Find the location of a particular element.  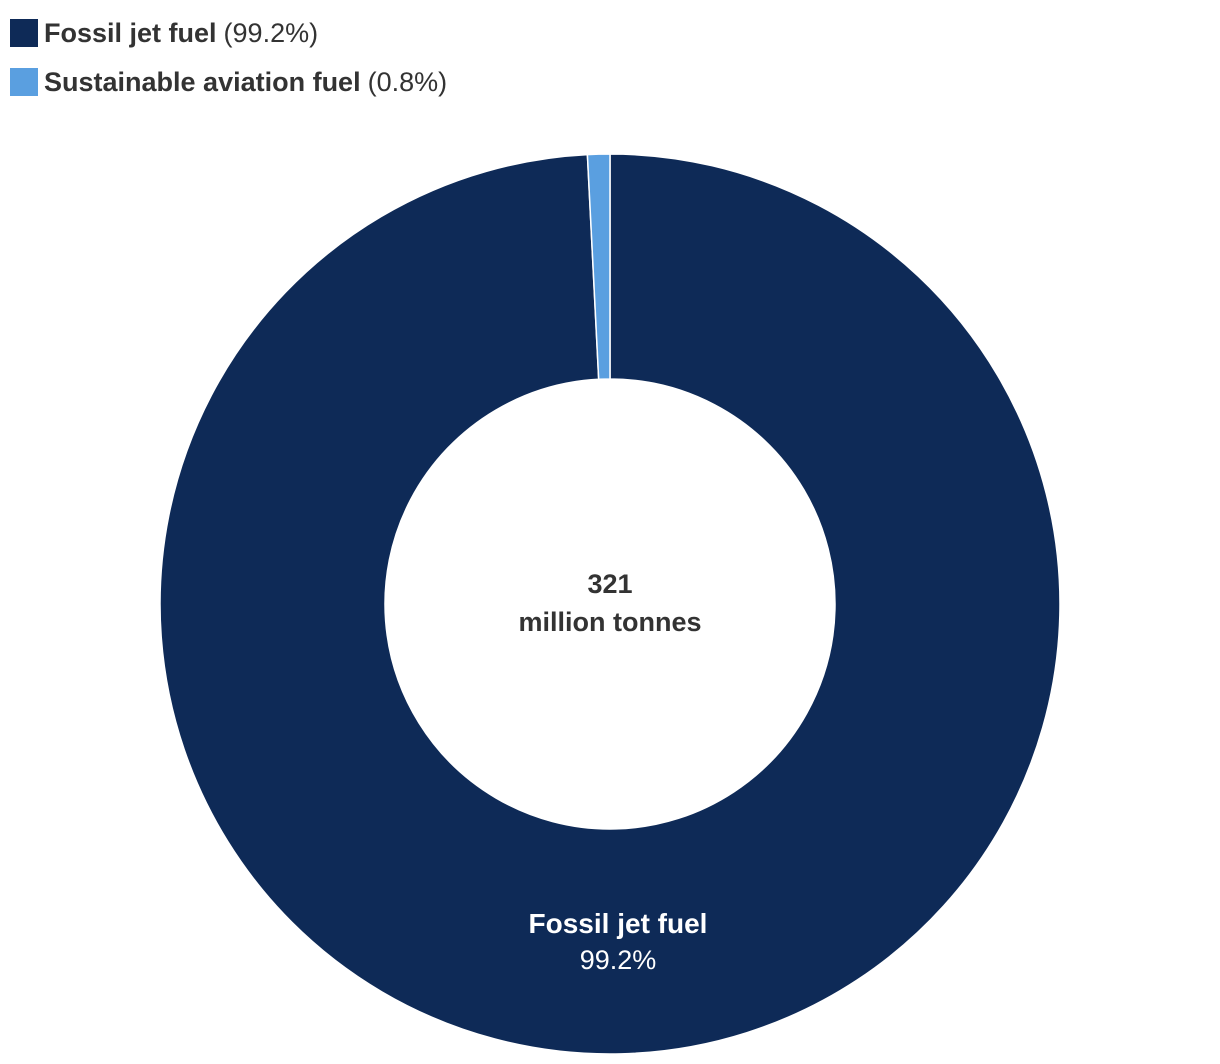

legend-percent-sustainable-aviation-fuel: (0.8%) is located at coordinates (407, 81).